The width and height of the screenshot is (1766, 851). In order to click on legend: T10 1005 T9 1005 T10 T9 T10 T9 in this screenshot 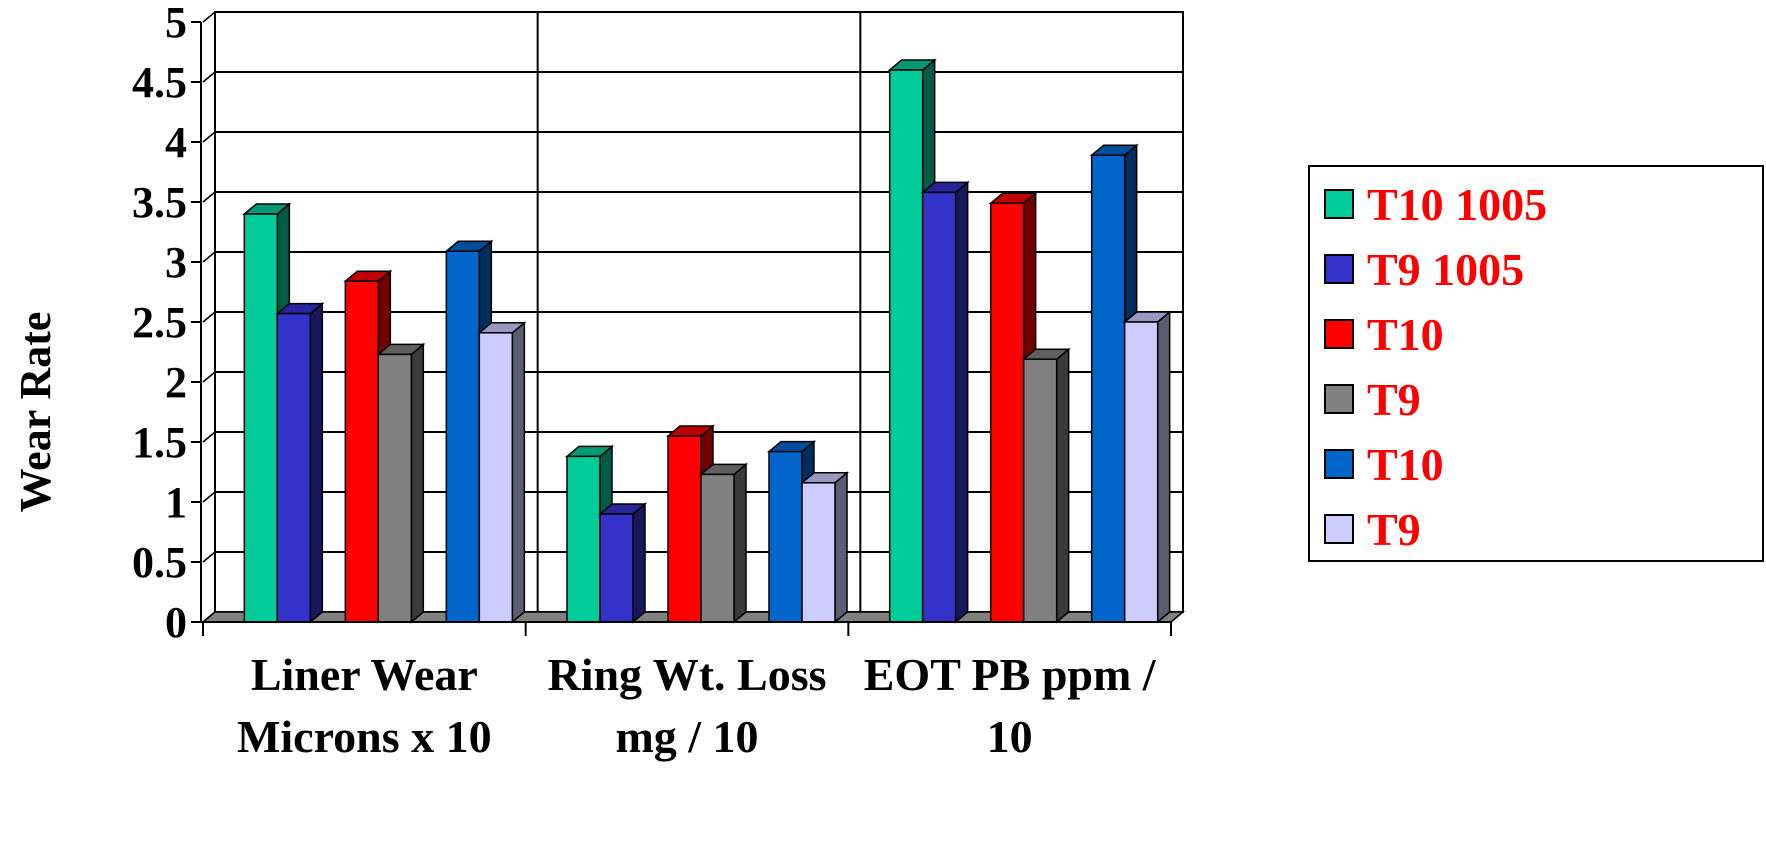, I will do `click(1536, 363)`.